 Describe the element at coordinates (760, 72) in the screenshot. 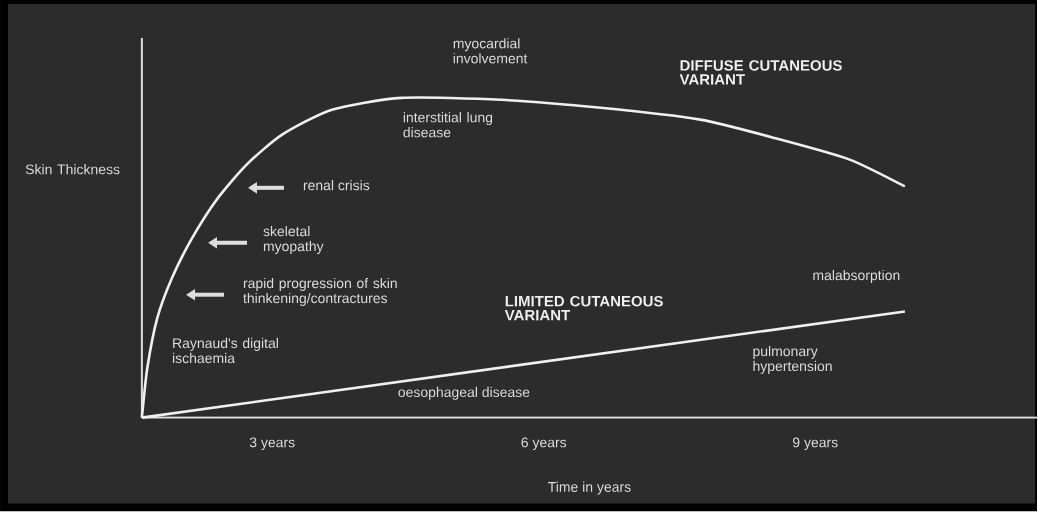

I see `text: DIFFUSE CUTANEOUS VARIANT` at that location.